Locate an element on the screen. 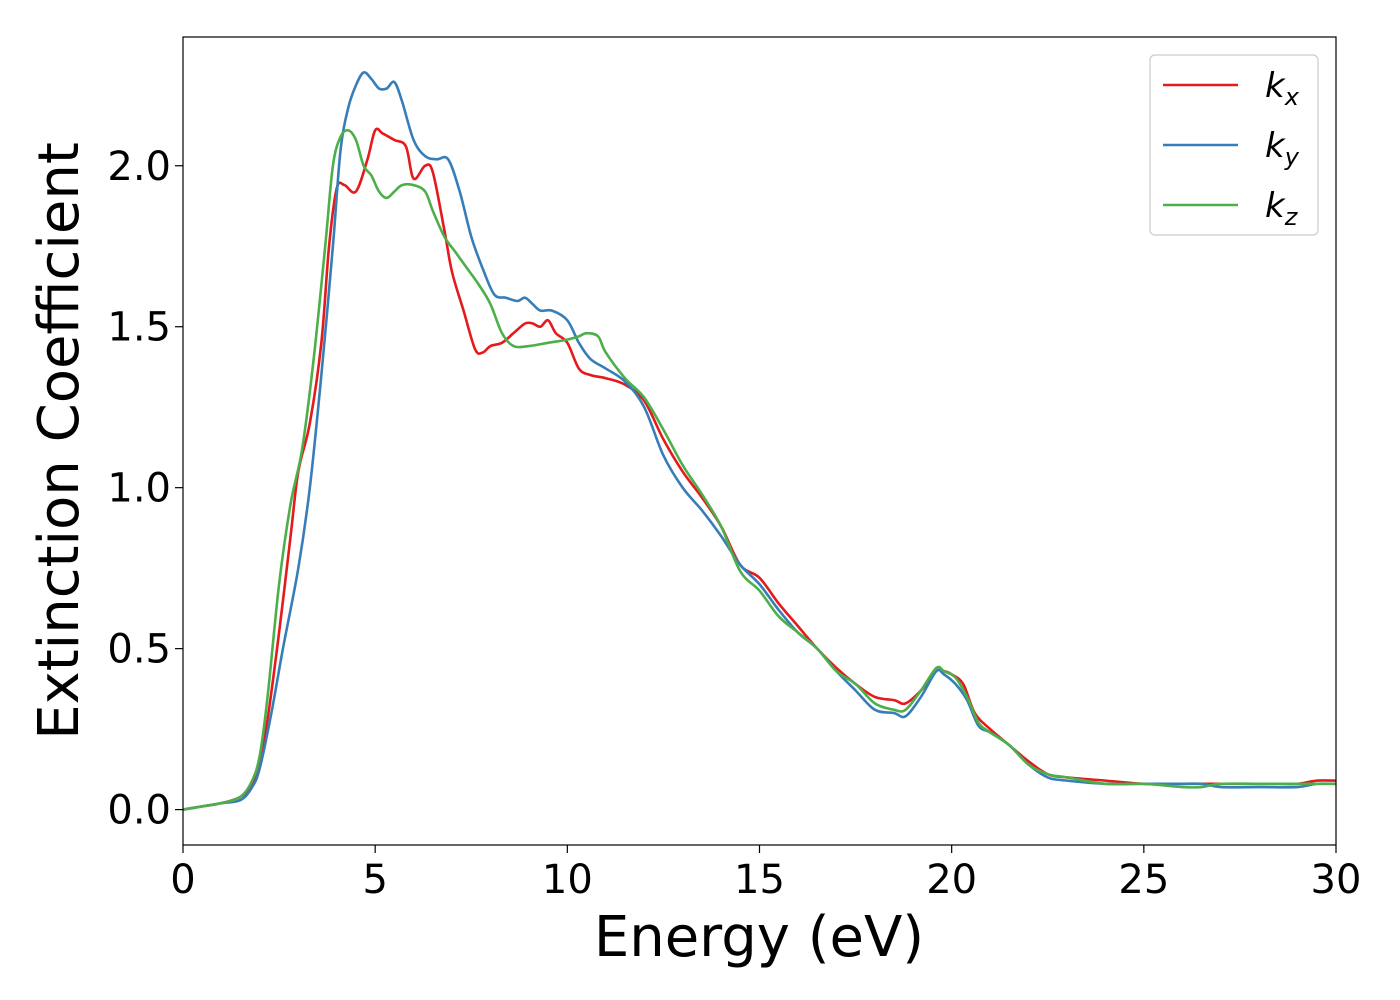  legend-label-y: ky is located at coordinates (1282, 148).